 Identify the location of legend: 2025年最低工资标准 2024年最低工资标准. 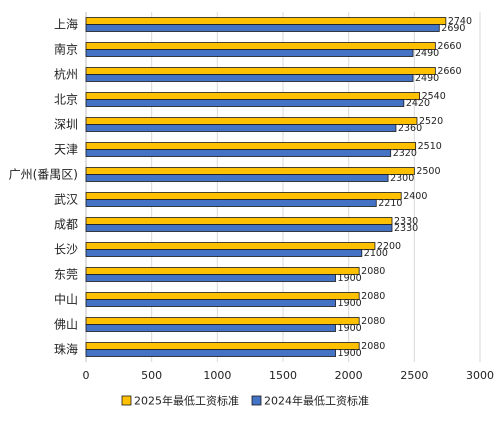
(245, 401).